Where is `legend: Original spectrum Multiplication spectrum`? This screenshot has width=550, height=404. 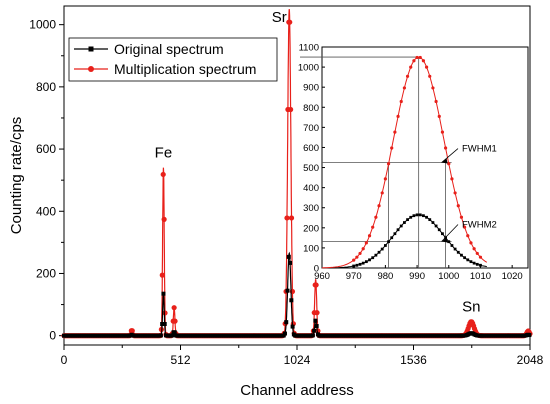
legend: Original spectrum Multiplication spectrum is located at coordinates (173, 59).